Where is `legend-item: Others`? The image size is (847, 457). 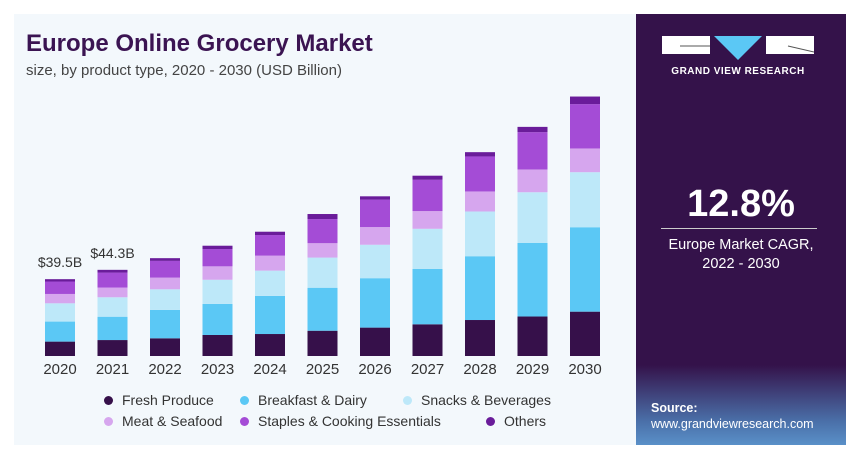 legend-item: Others is located at coordinates (516, 421).